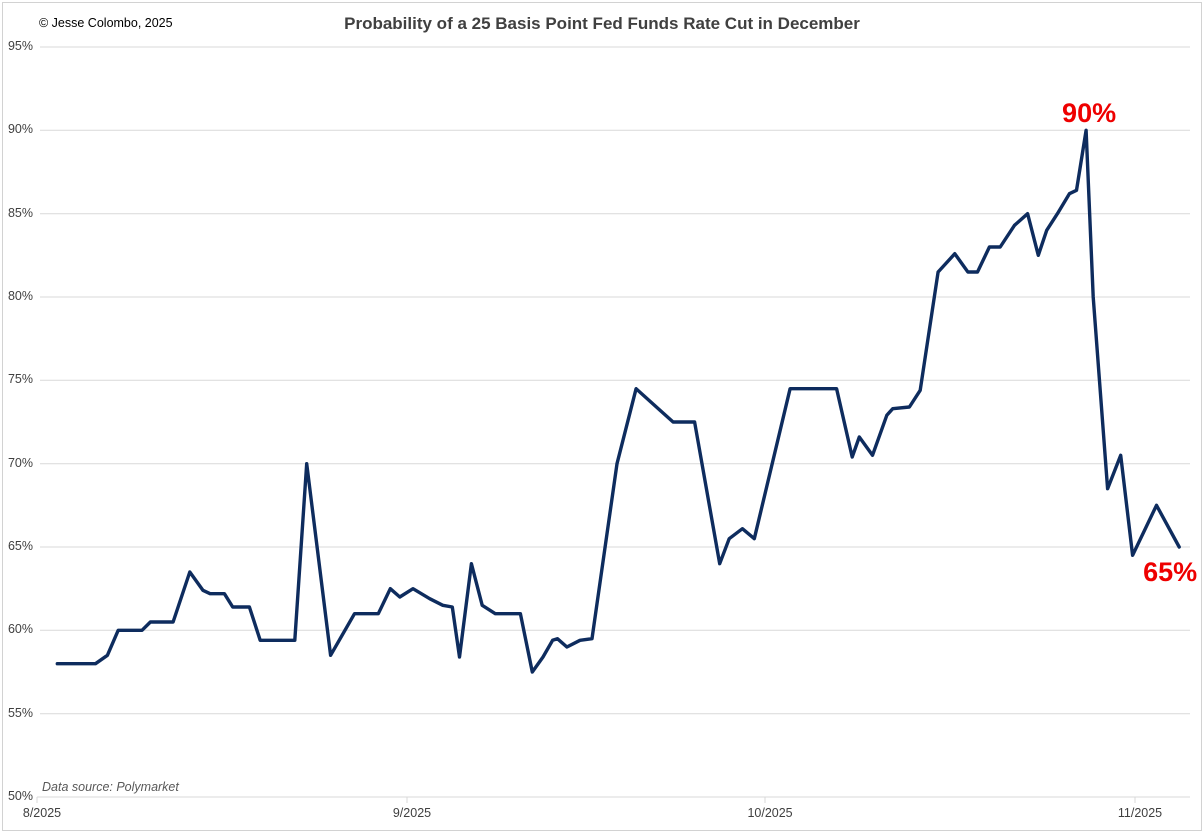 The height and width of the screenshot is (833, 1204). I want to click on y-axis-tick-label: 80%, so click(20, 295).